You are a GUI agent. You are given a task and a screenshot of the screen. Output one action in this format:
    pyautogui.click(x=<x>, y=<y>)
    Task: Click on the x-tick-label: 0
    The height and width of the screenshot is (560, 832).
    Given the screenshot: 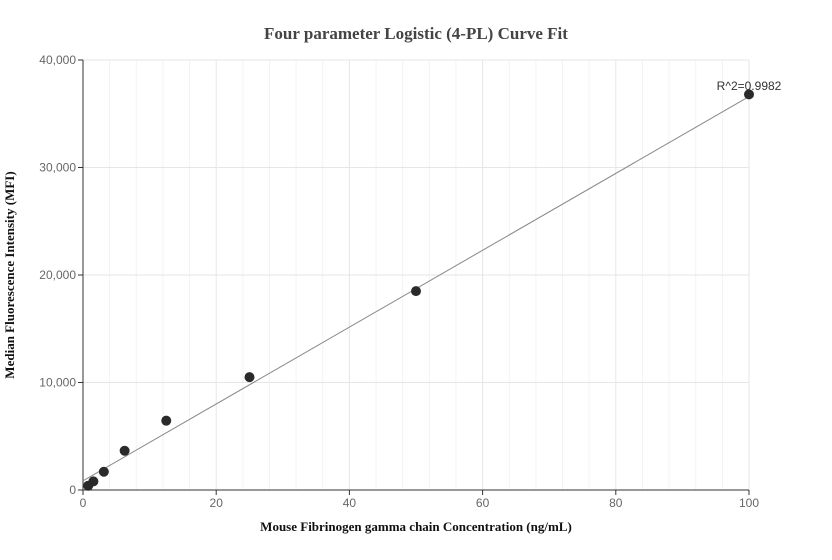 What is the action you would take?
    pyautogui.click(x=83, y=503)
    